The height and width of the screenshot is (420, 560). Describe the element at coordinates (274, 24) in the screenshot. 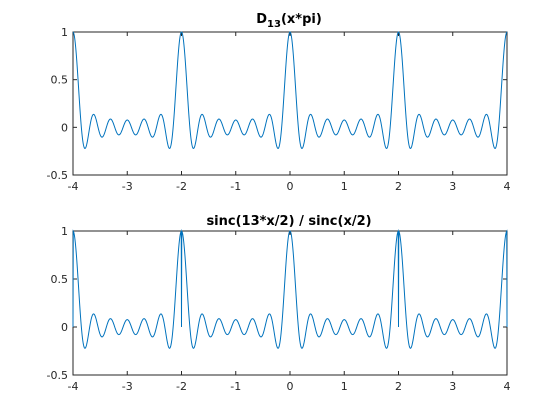

I see `subplot-top-title-subscript: 13` at that location.